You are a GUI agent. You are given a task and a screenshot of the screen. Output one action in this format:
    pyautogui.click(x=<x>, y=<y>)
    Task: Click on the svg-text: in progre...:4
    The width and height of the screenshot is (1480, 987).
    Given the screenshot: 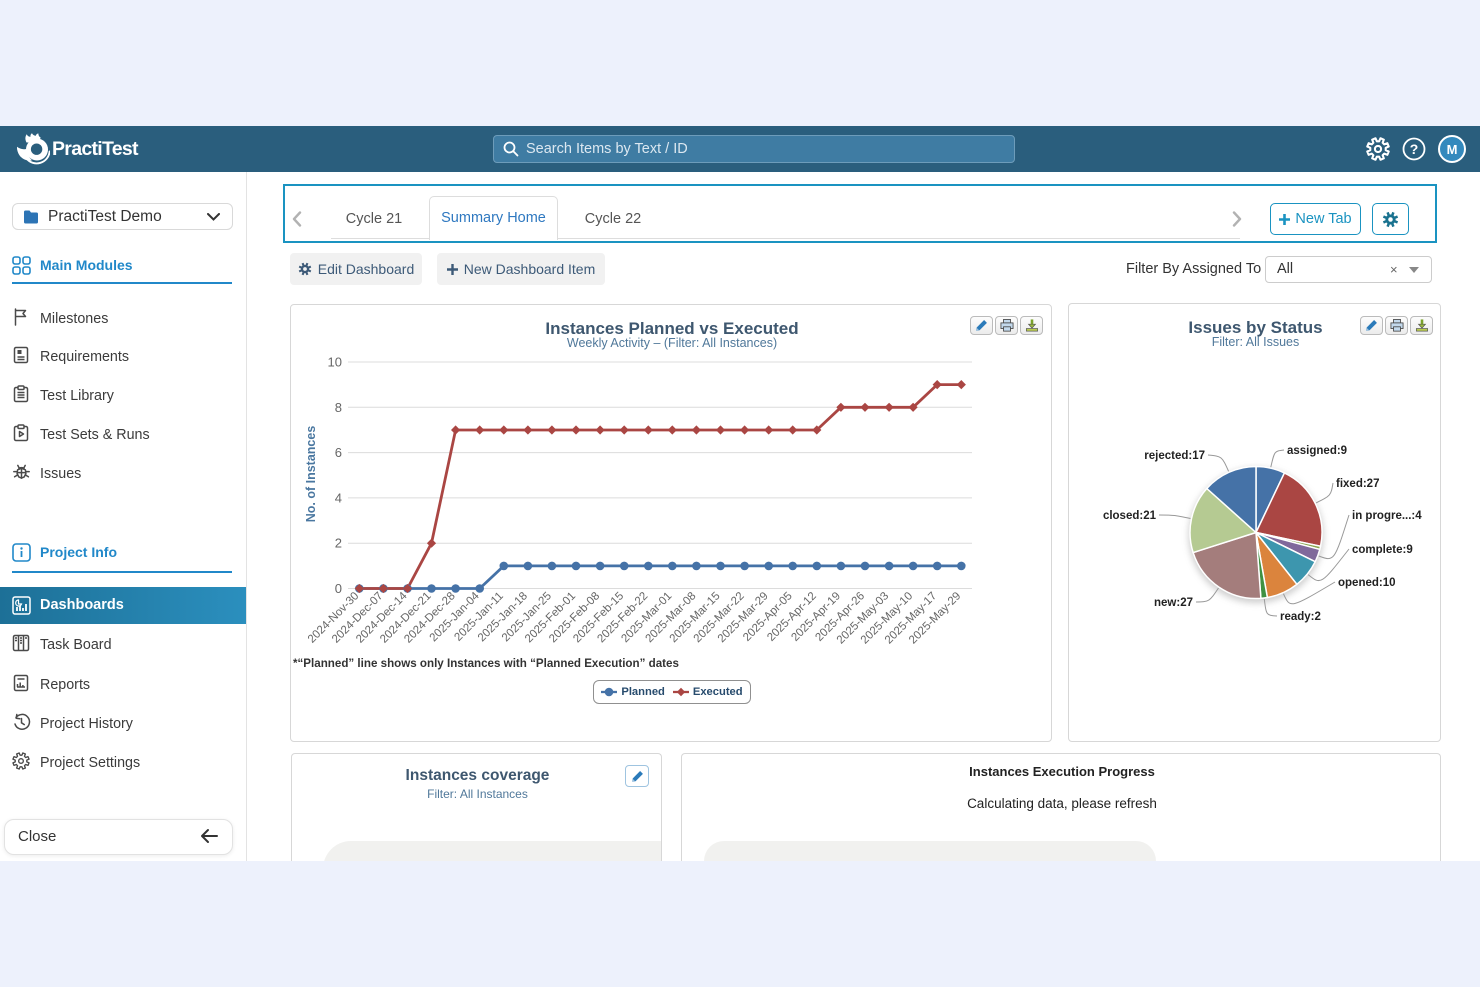 What is the action you would take?
    pyautogui.click(x=1387, y=516)
    